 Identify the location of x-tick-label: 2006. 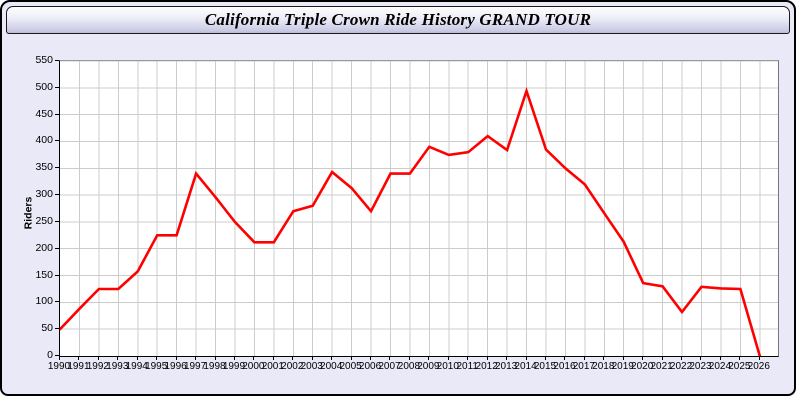
(370, 366).